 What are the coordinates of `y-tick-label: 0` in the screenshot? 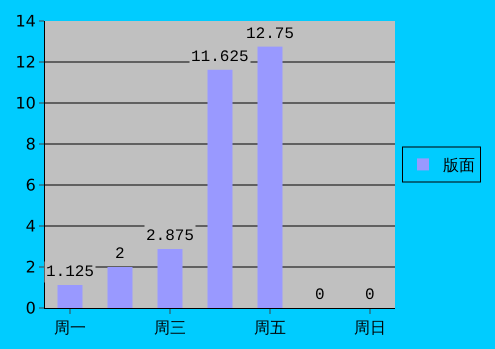 It's located at (31, 308).